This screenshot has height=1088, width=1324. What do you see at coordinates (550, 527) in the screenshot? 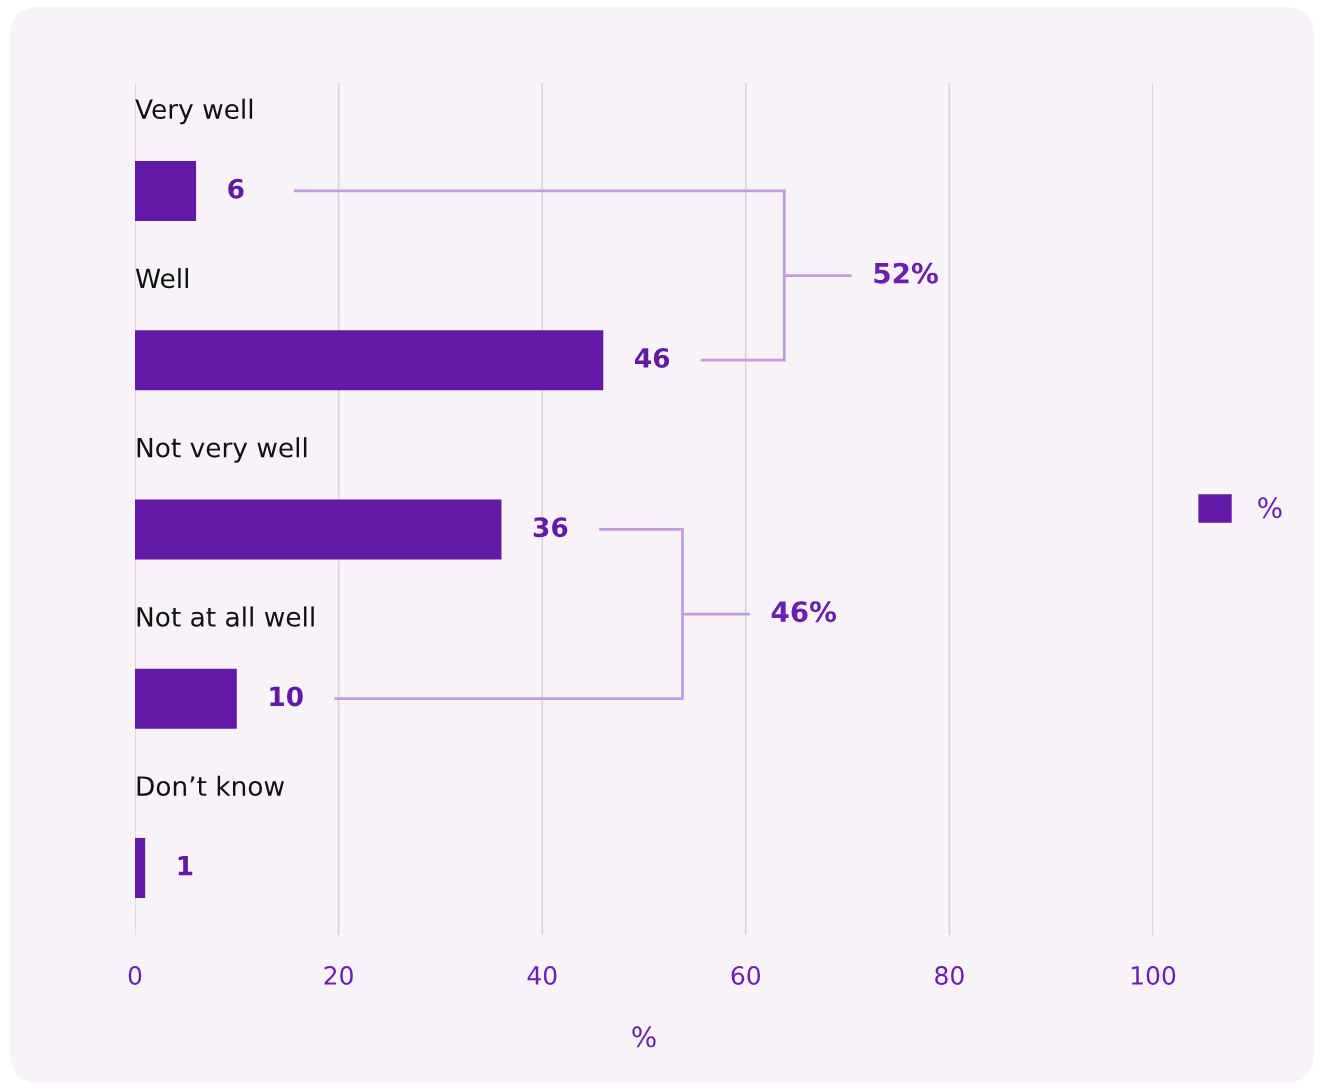
I see `data-label: 36` at bounding box center [550, 527].